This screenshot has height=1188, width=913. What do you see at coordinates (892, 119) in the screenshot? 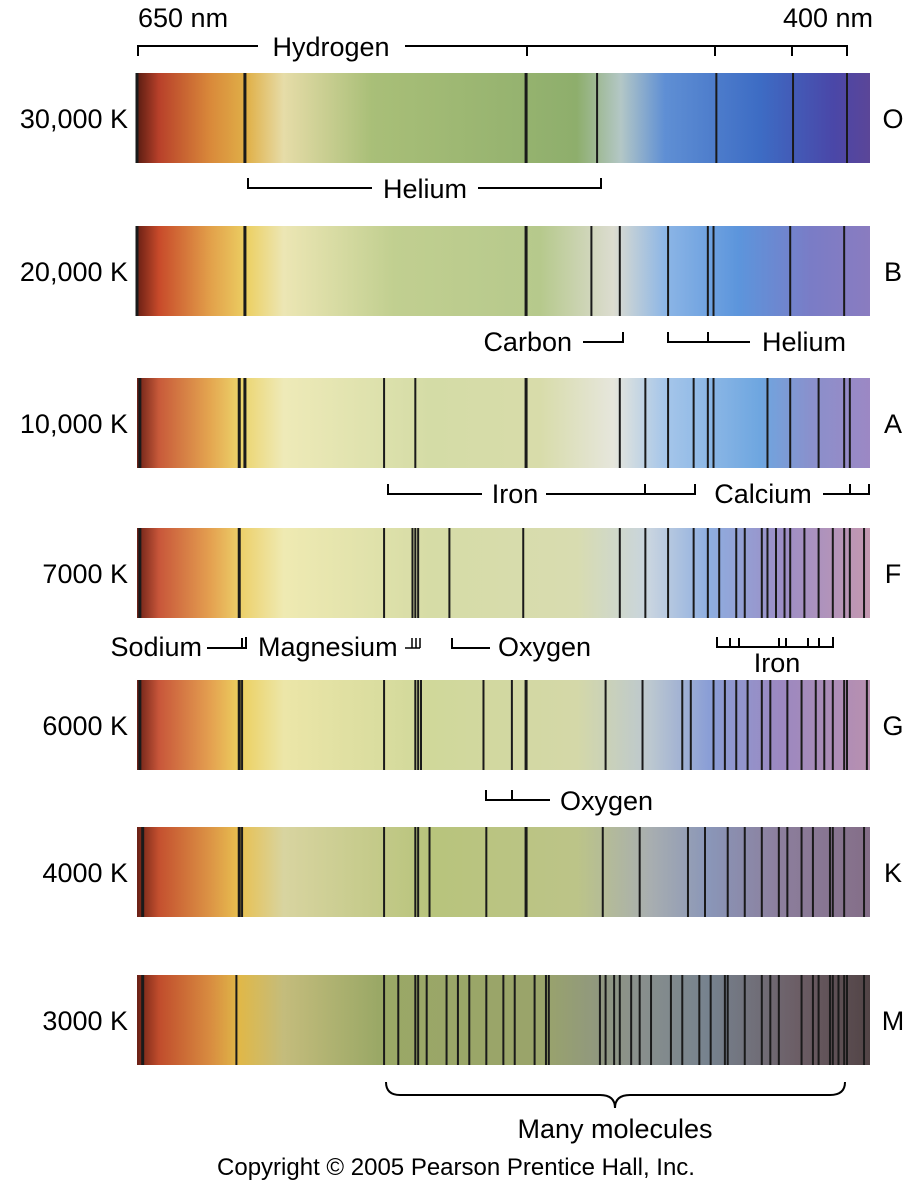
I see `spectral-class-label: O` at bounding box center [892, 119].